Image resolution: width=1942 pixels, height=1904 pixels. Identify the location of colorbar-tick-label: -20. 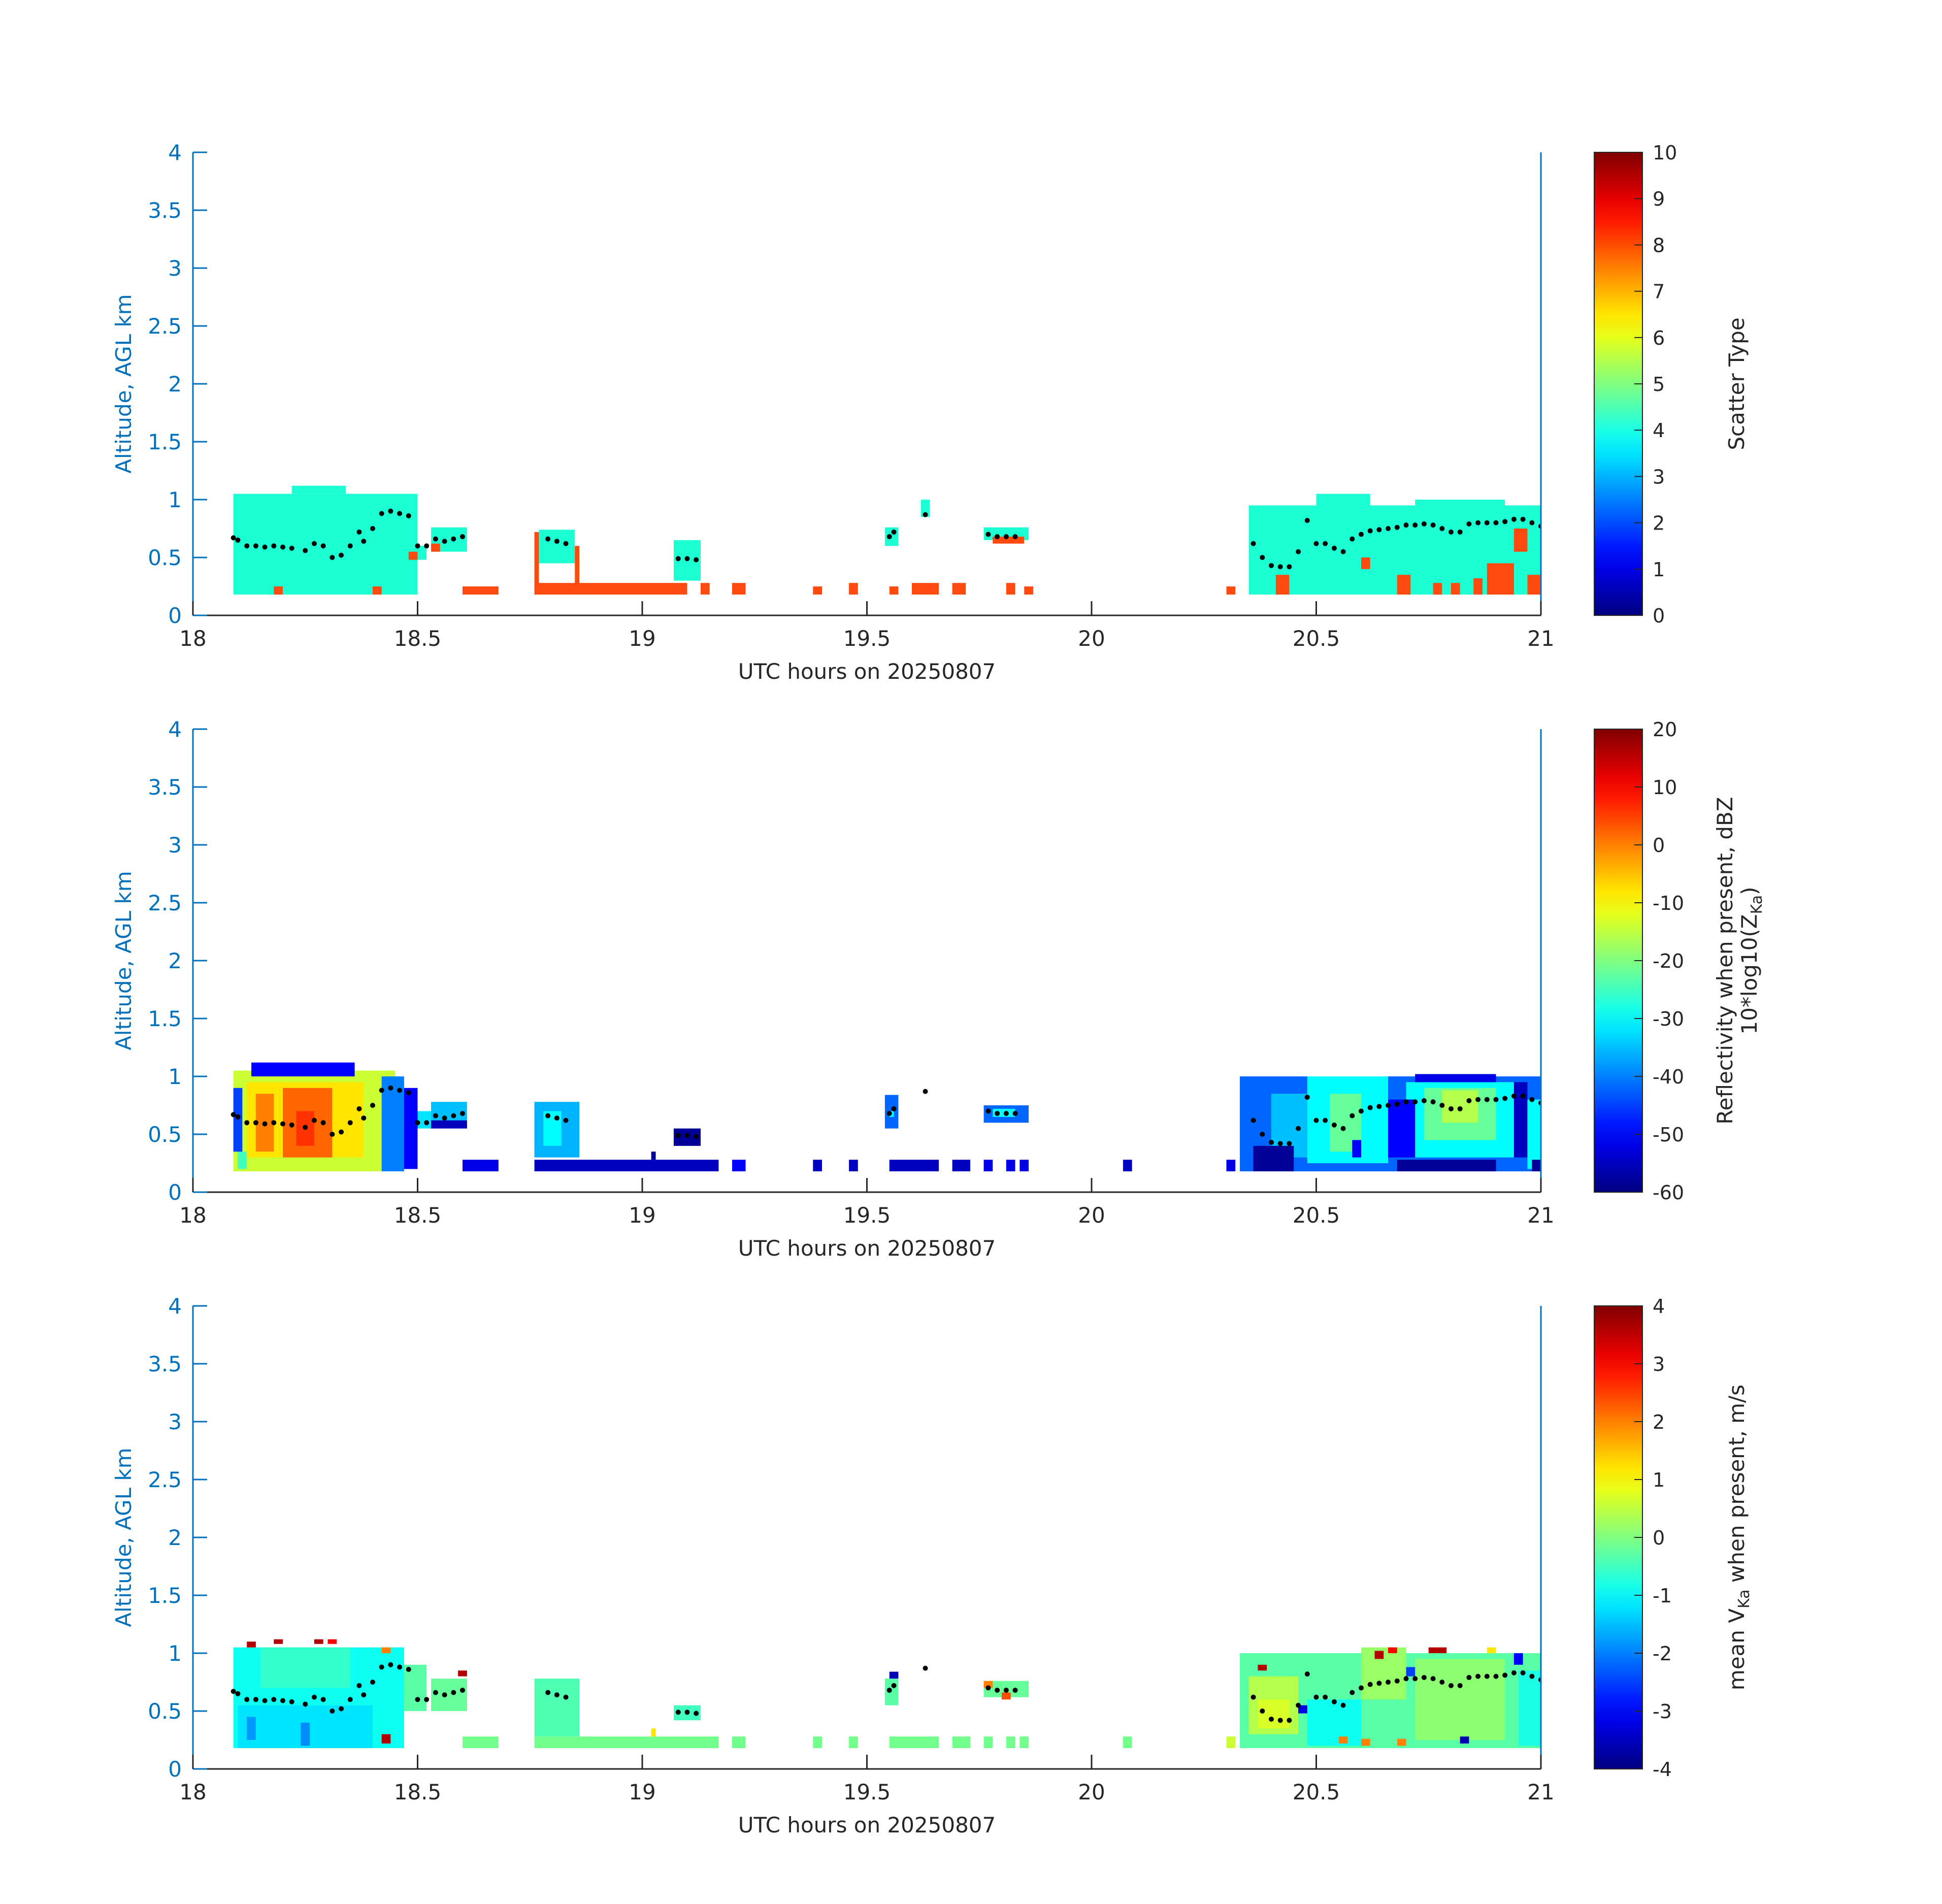
(1668, 961).